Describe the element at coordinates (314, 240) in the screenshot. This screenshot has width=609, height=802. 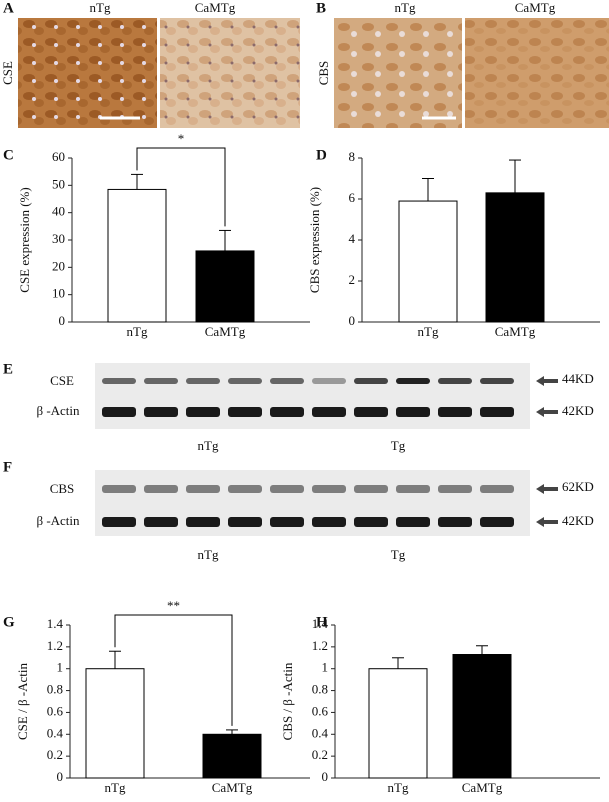
I see `y-axis-label: CBS expression (%)` at that location.